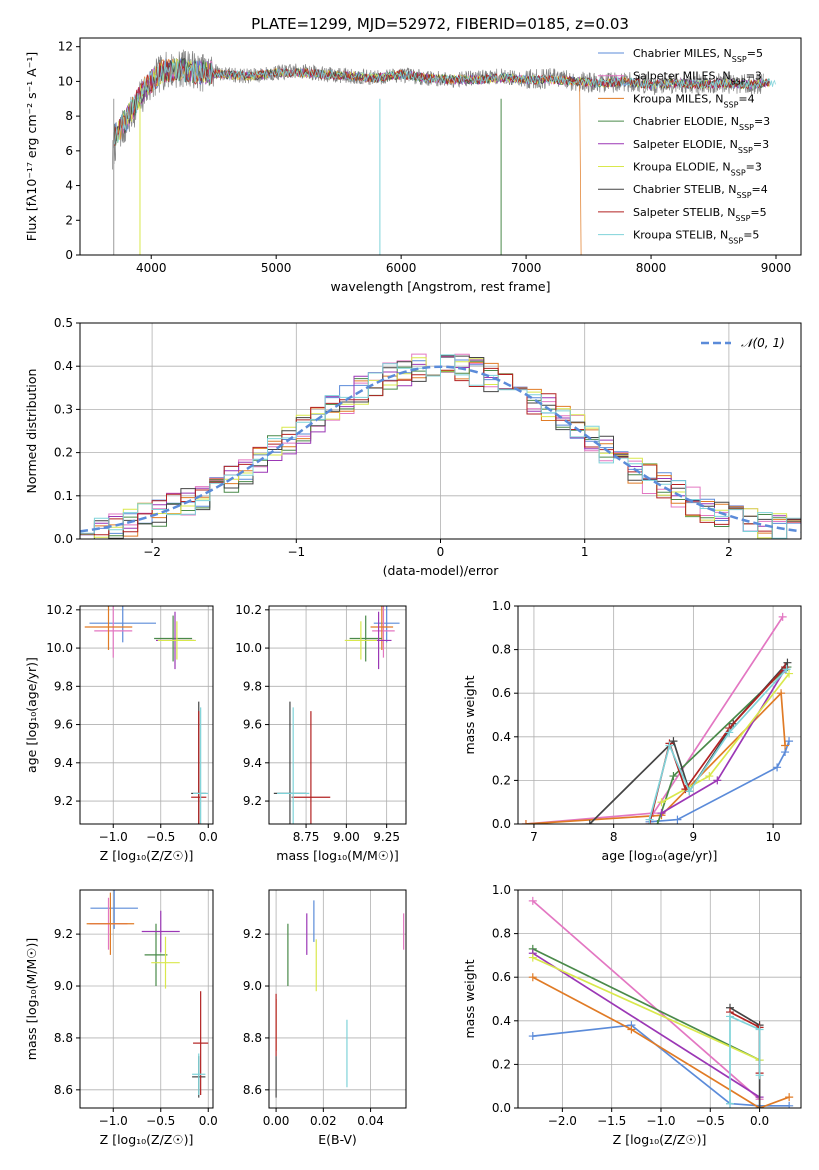 The image size is (819, 1170). Describe the element at coordinates (441, 570) in the screenshot. I see `x-axis-label: (data-model)/error` at that location.